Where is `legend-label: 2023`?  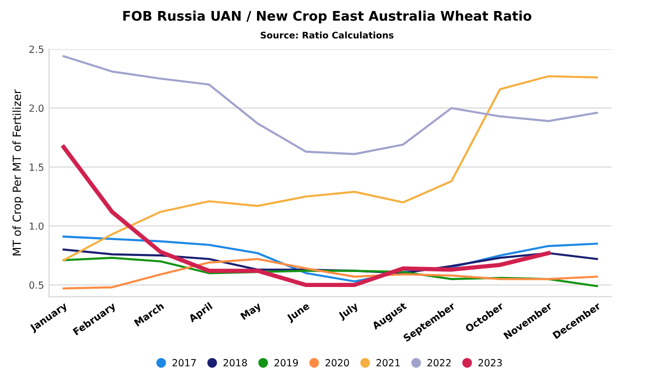
legend-label: 2023 is located at coordinates (490, 362).